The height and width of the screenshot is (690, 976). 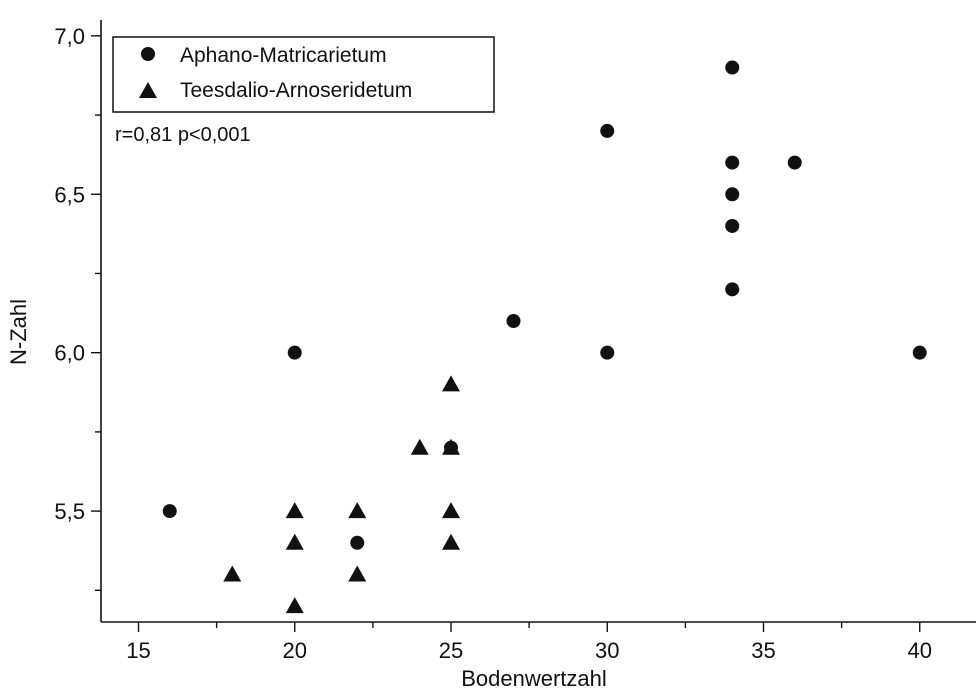 I want to click on x-tick-label: 35, so click(x=763, y=650).